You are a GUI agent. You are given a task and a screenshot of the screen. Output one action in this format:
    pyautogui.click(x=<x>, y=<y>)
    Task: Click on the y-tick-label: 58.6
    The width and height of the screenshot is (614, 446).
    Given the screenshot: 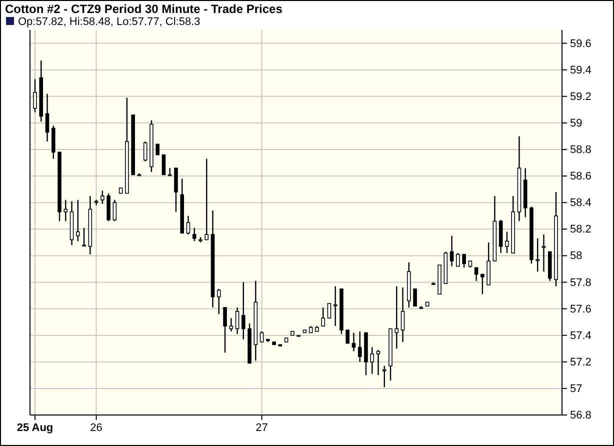 What is the action you would take?
    pyautogui.click(x=581, y=176)
    